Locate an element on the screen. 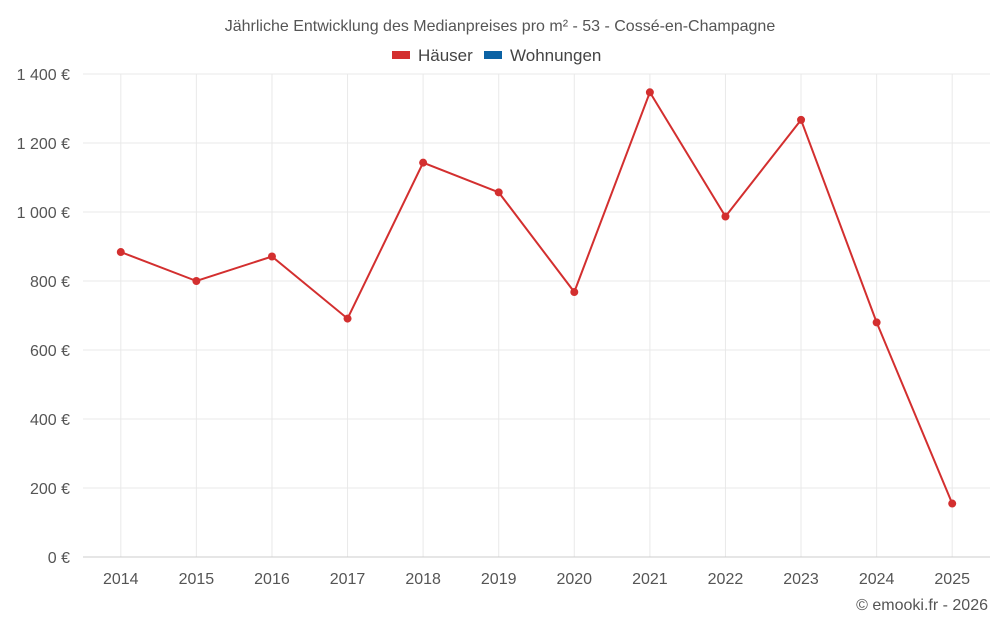 The image size is (1000, 625). x-tick-label: 2017 is located at coordinates (348, 579).